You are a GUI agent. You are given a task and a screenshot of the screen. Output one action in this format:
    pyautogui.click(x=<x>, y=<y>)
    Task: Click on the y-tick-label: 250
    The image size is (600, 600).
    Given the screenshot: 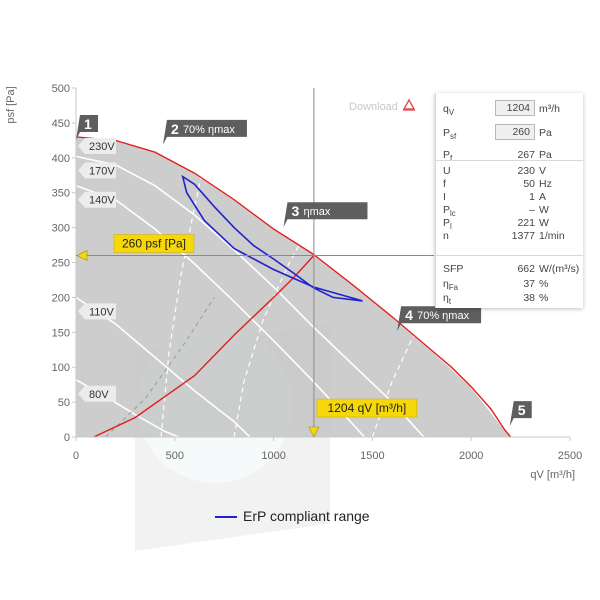 What is the action you would take?
    pyautogui.click(x=61, y=264)
    